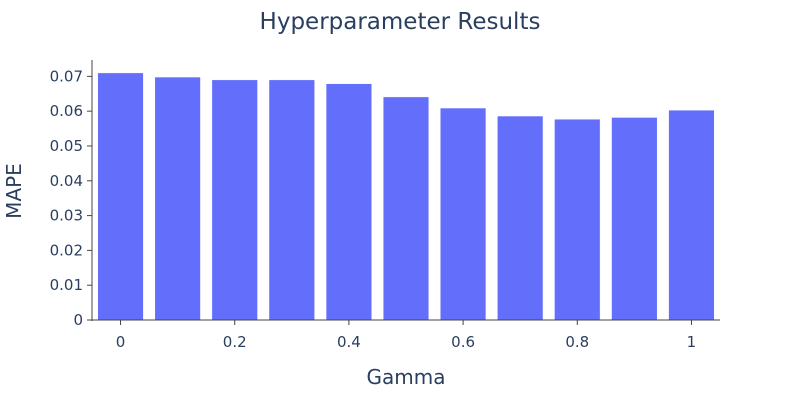  I want to click on x-axis-title: Gamma, so click(406, 377).